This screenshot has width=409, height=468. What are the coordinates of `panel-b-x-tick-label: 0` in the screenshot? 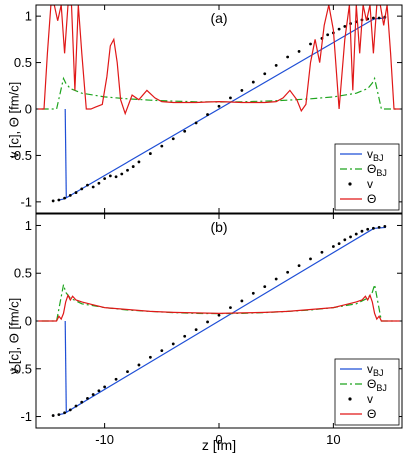 It's located at (218, 439).